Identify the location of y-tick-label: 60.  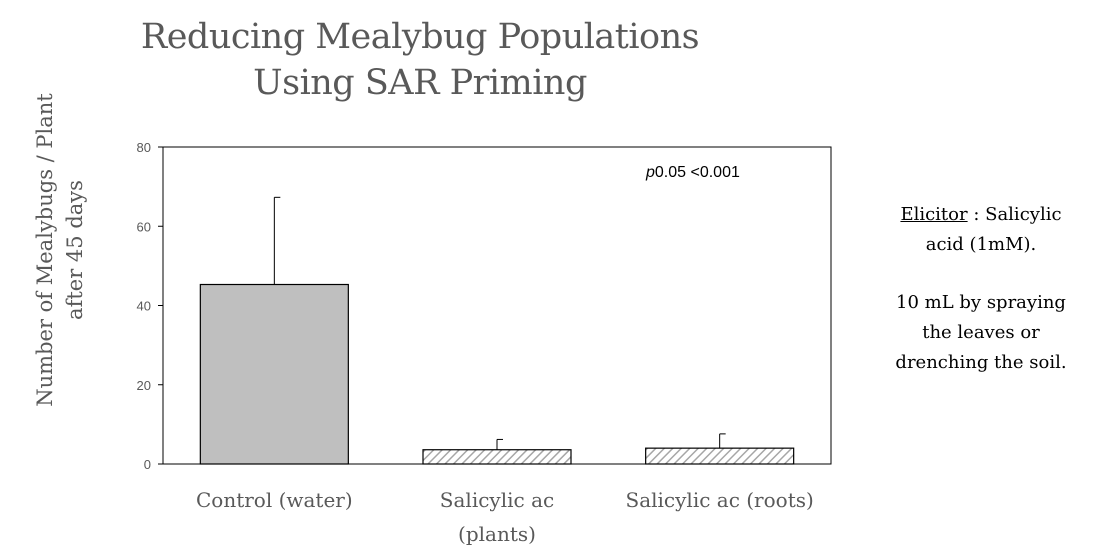
(144, 226).